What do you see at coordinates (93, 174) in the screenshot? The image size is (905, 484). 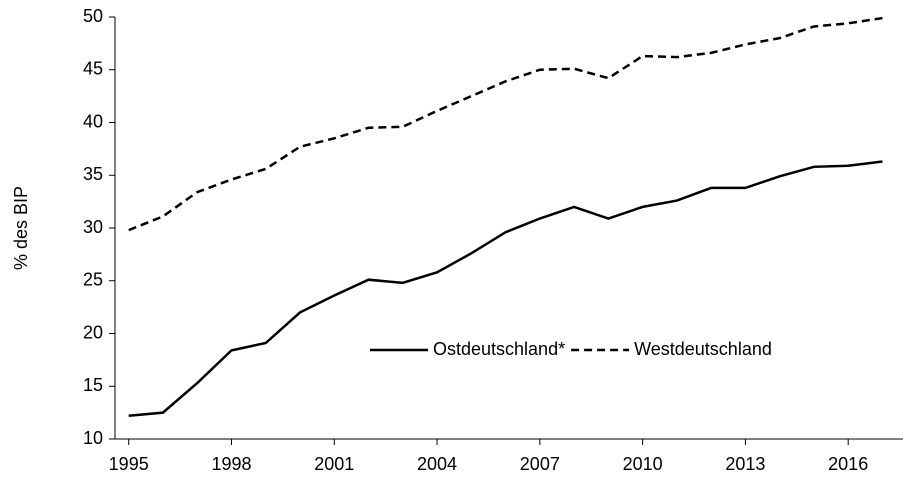 I see `y-tick-label: 35` at bounding box center [93, 174].